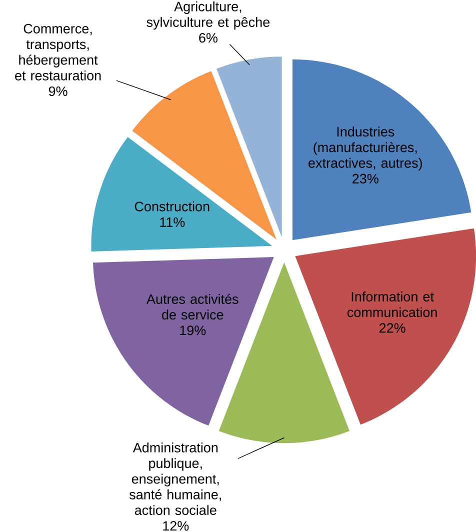 Image resolution: width=476 pixels, height=532 pixels. What do you see at coordinates (58, 52) in the screenshot?
I see `slice-label: Commerce, transports, hébergement et restauration` at bounding box center [58, 52].